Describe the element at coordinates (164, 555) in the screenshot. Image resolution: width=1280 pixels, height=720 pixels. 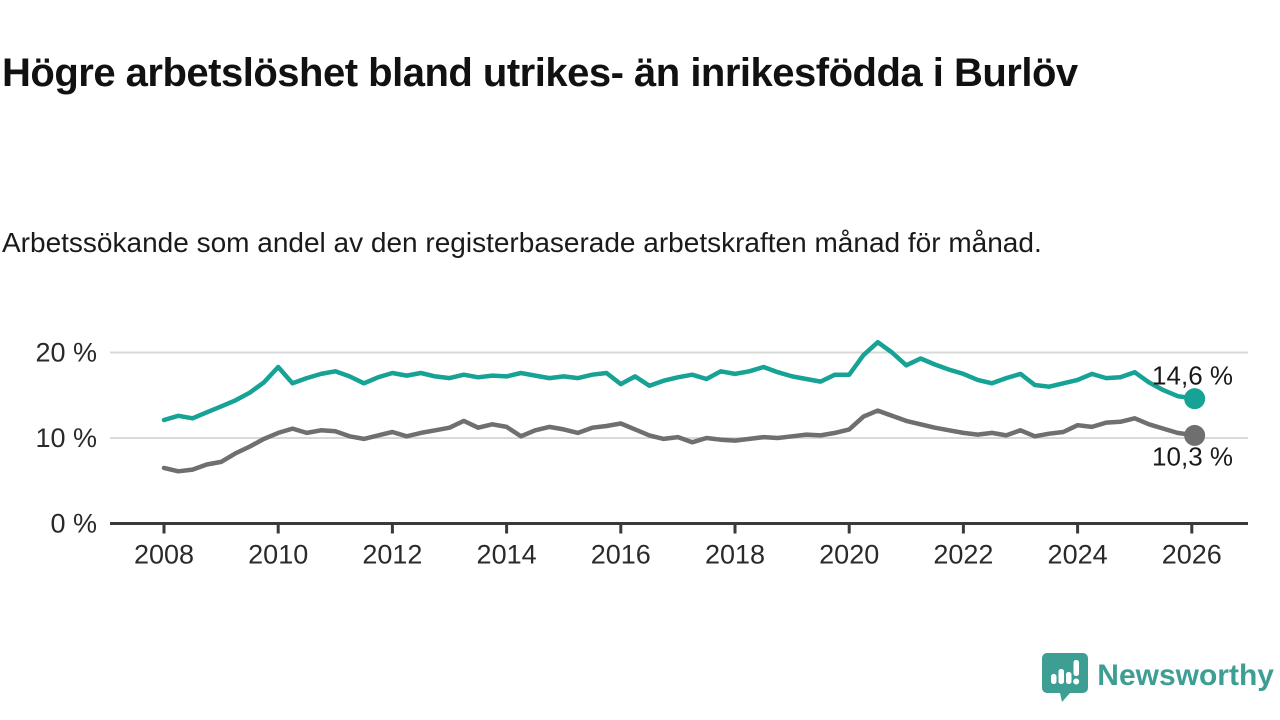
I see `x-tick-label: 2008` at that location.